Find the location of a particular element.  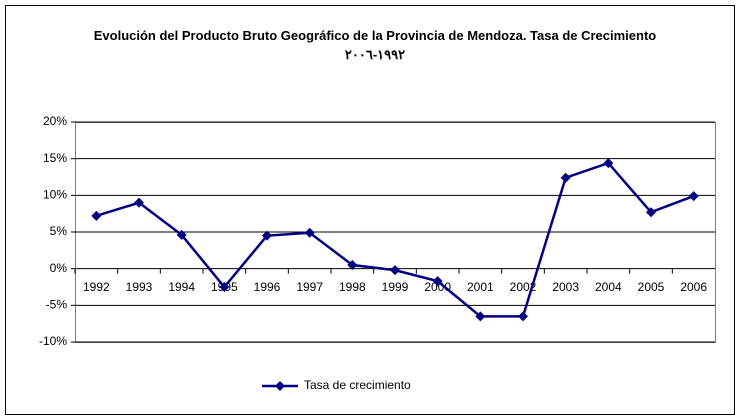

x-tick-label: 1999 is located at coordinates (395, 287).